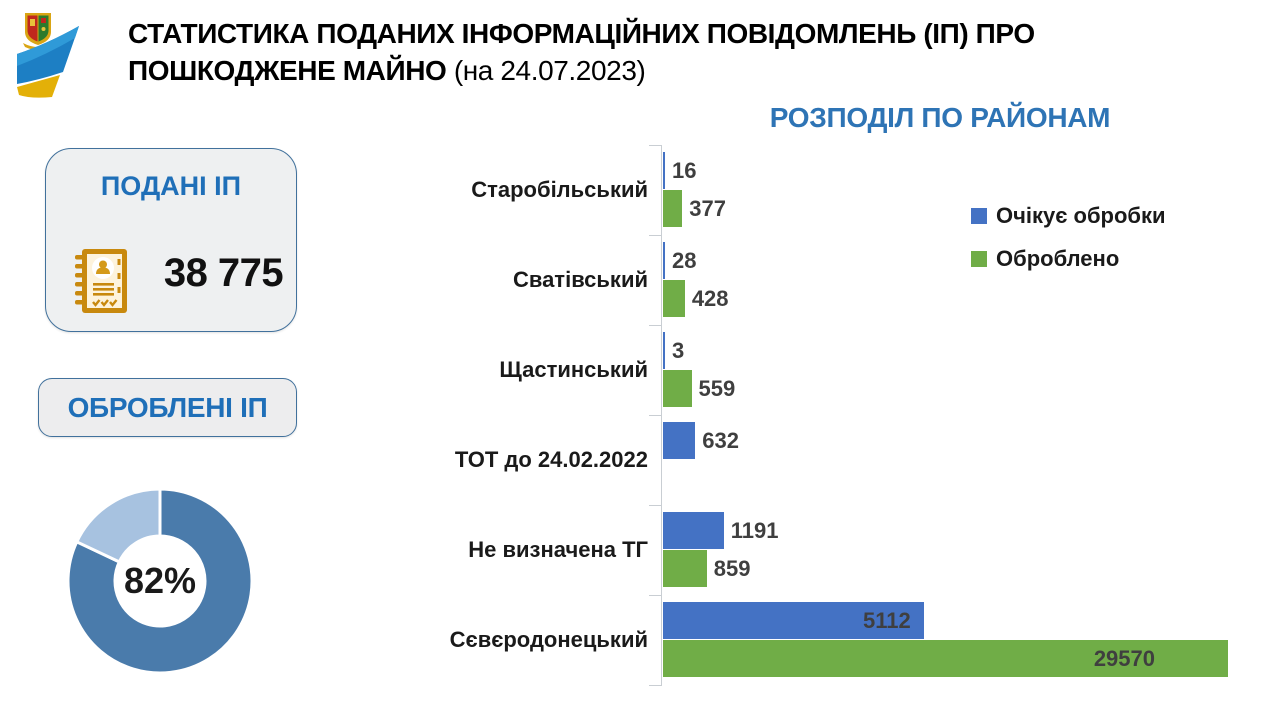 The height and width of the screenshot is (720, 1280). I want to click on donut-percent-label: 82%, so click(160, 580).